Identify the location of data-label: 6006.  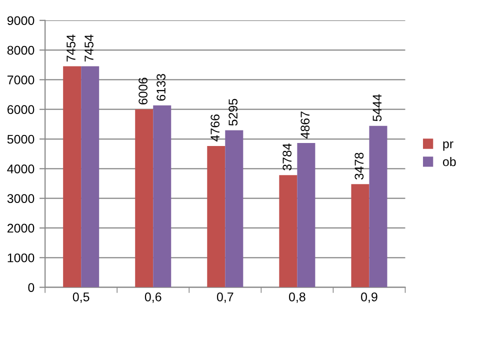
(143, 91).